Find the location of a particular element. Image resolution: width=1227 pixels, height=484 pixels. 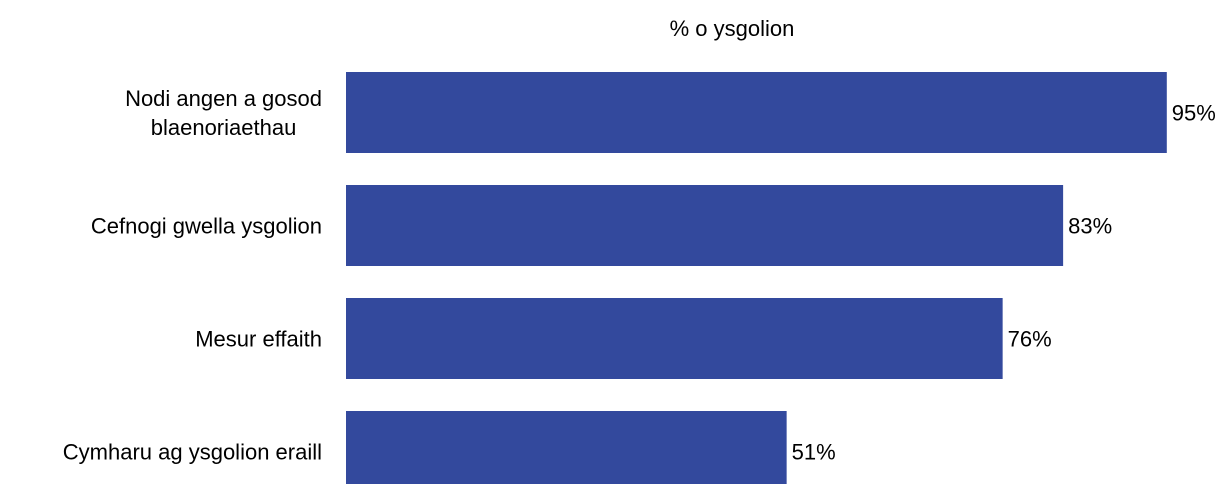

category-label-3: Cymharu ag ysgolion eraill is located at coordinates (192, 452).